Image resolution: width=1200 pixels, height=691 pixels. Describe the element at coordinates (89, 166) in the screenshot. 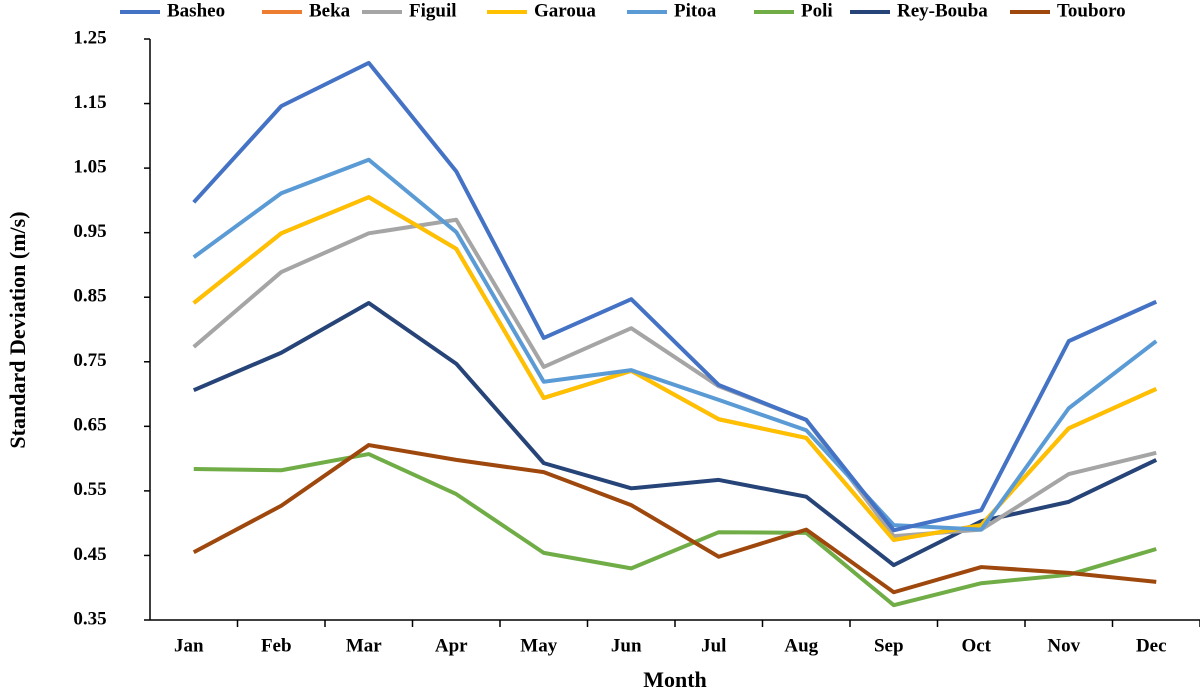

I see `y-tick-label: 1.05` at that location.